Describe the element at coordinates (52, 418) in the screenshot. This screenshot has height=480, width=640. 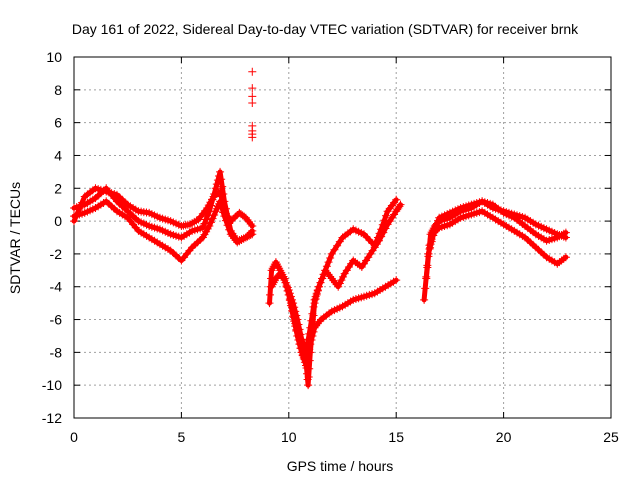
I see `y-tick-label: -12` at that location.